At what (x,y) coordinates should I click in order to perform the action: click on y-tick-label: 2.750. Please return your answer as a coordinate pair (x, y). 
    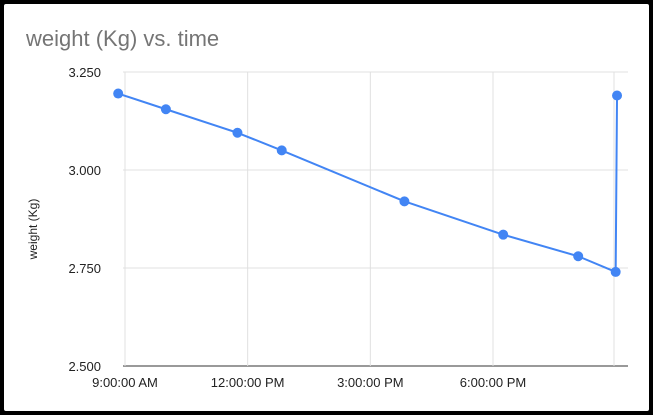
    Looking at the image, I should click on (84, 268).